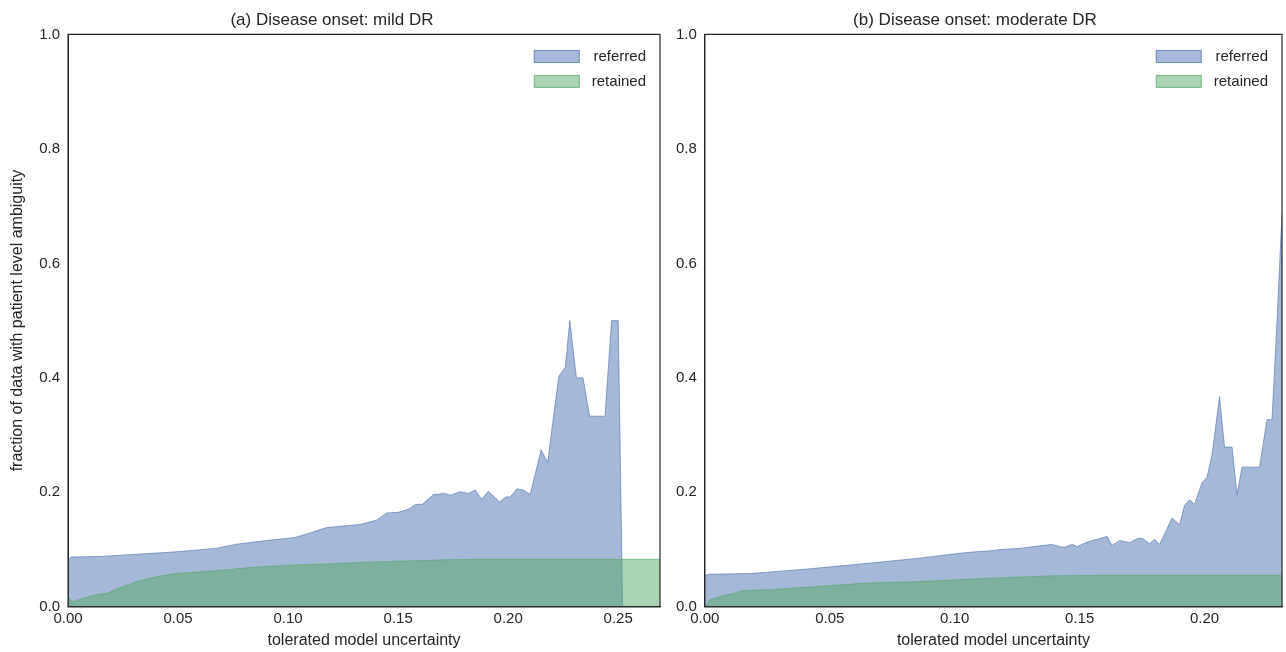  I want to click on y-axis-title: fraction of data with patient level ambiguity, so click(17, 320).